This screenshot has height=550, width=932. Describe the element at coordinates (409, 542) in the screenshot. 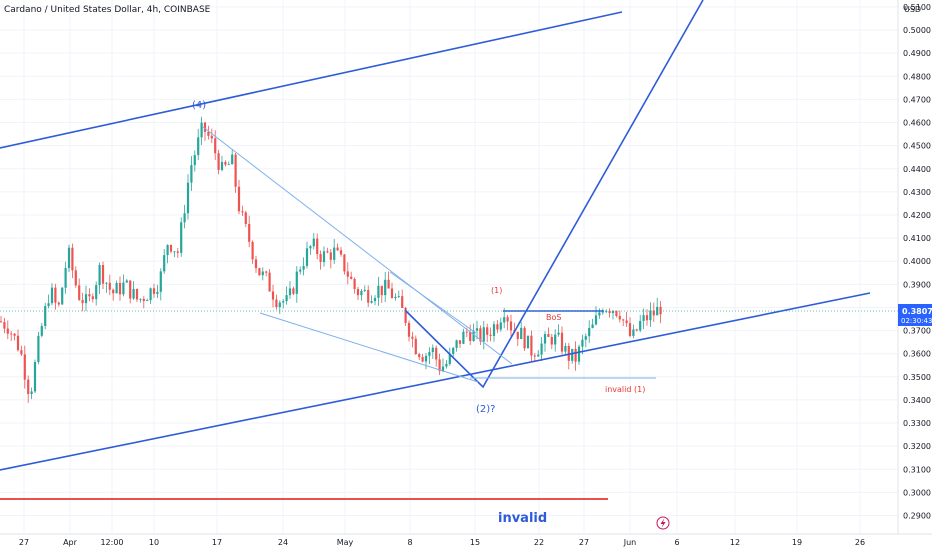

I see `x-tick-label: 8` at that location.